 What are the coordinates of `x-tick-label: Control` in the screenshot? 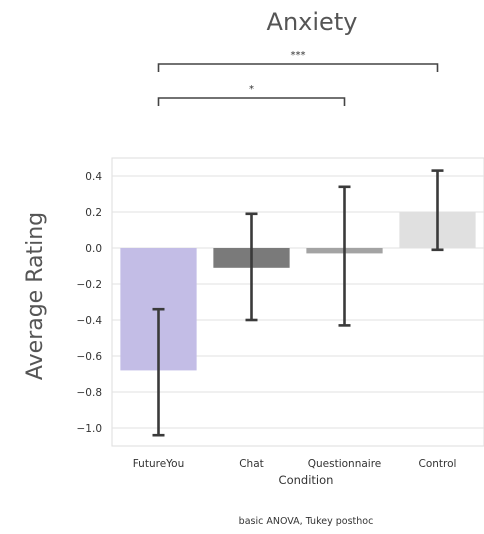 It's located at (438, 464).